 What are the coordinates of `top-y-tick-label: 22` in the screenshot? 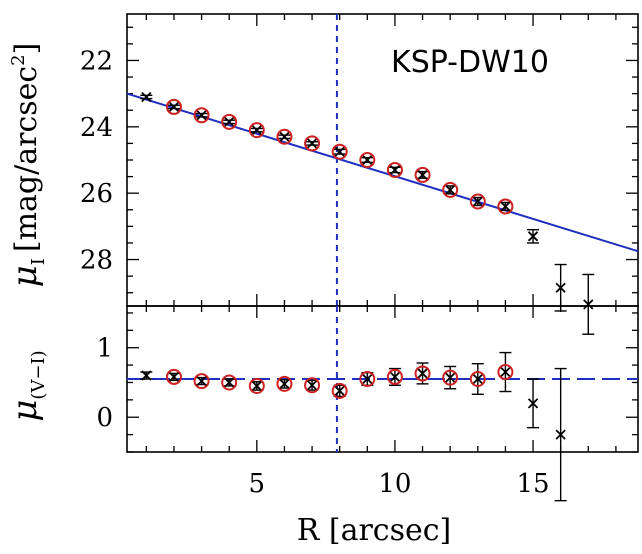 It's located at (96, 61).